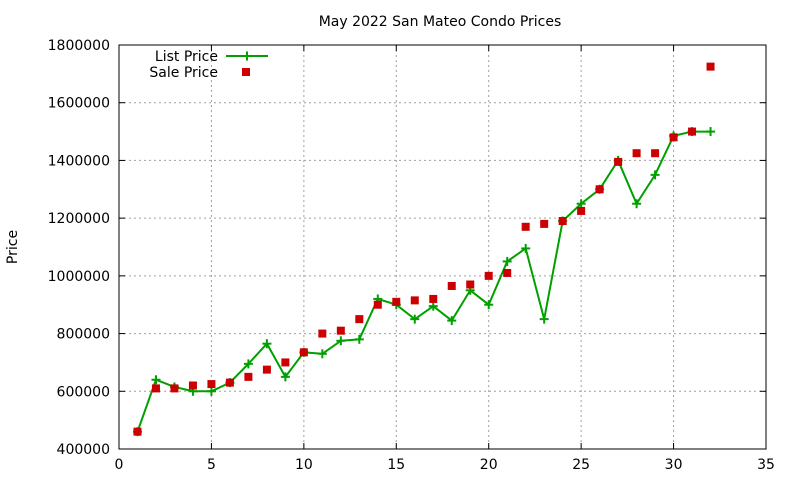 The width and height of the screenshot is (800, 480). Describe the element at coordinates (489, 465) in the screenshot. I see `x-tick-label: 20` at that location.